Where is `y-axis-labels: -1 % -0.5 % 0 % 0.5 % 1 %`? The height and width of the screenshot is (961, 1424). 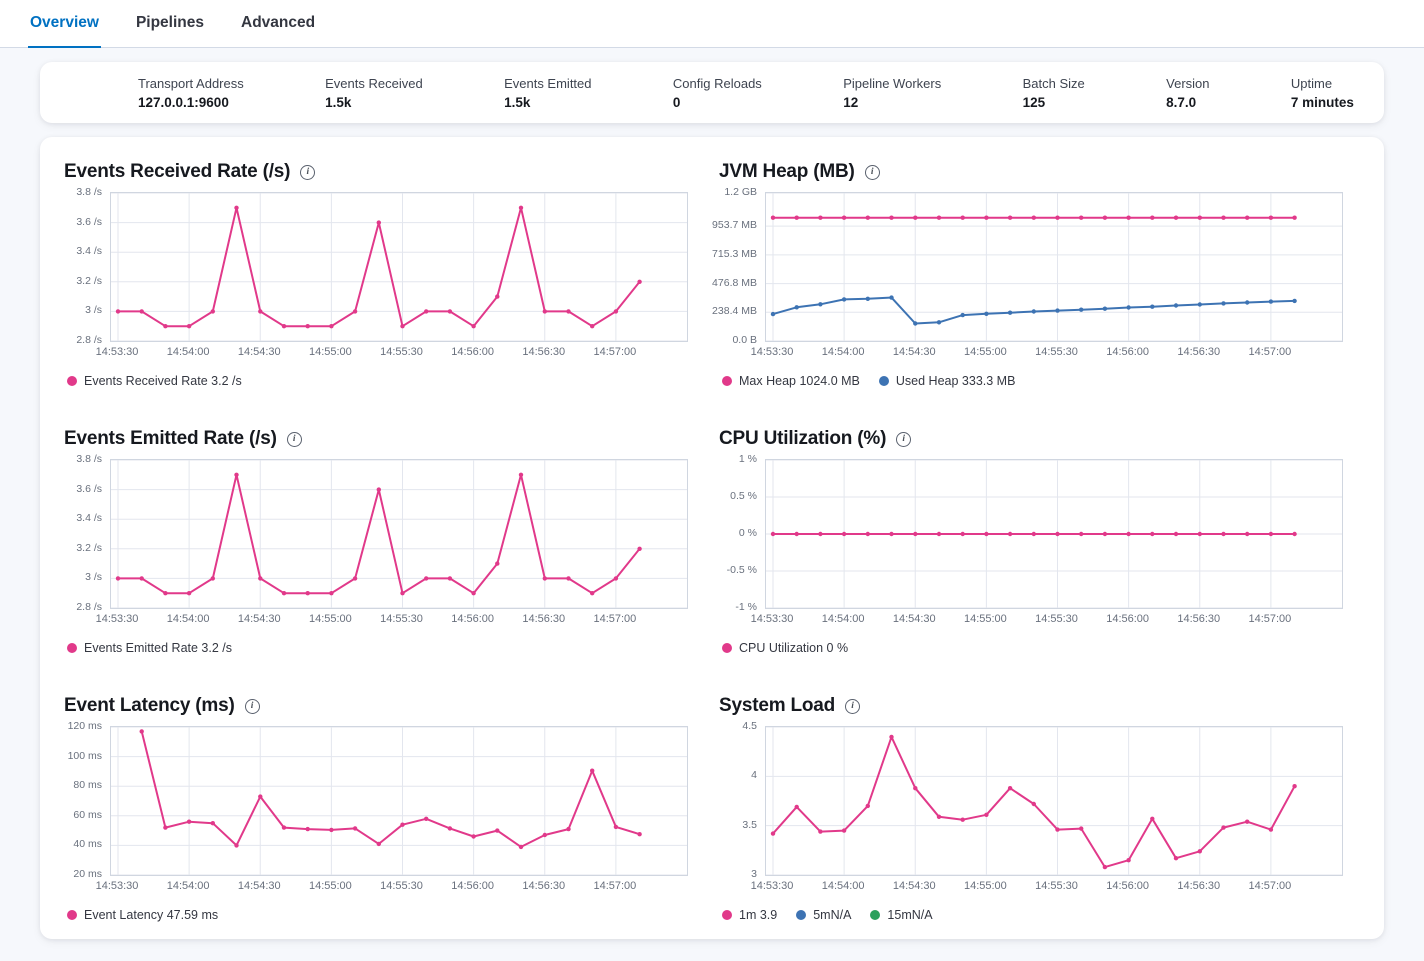 y-axis-labels: -1 % -0.5 % 0 % 0.5 % 1 % is located at coordinates (738, 533).